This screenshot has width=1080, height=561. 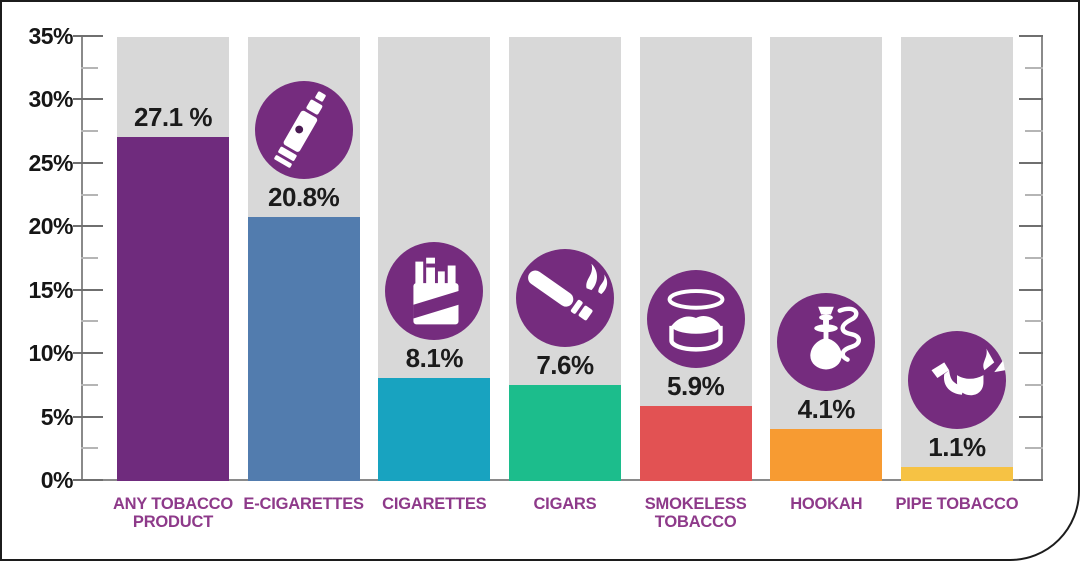 I want to click on column-smokeless-tobacco: 5.9%, so click(x=695, y=259).